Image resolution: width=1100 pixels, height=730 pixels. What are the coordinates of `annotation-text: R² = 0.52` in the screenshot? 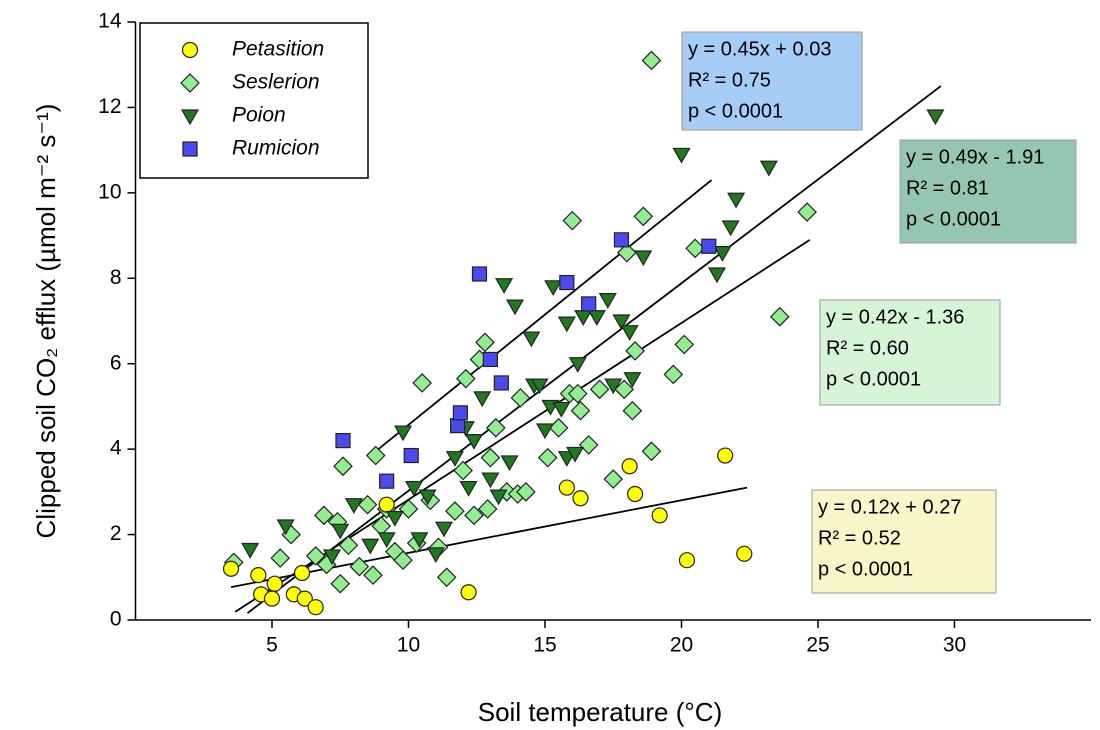 It's located at (859, 538).